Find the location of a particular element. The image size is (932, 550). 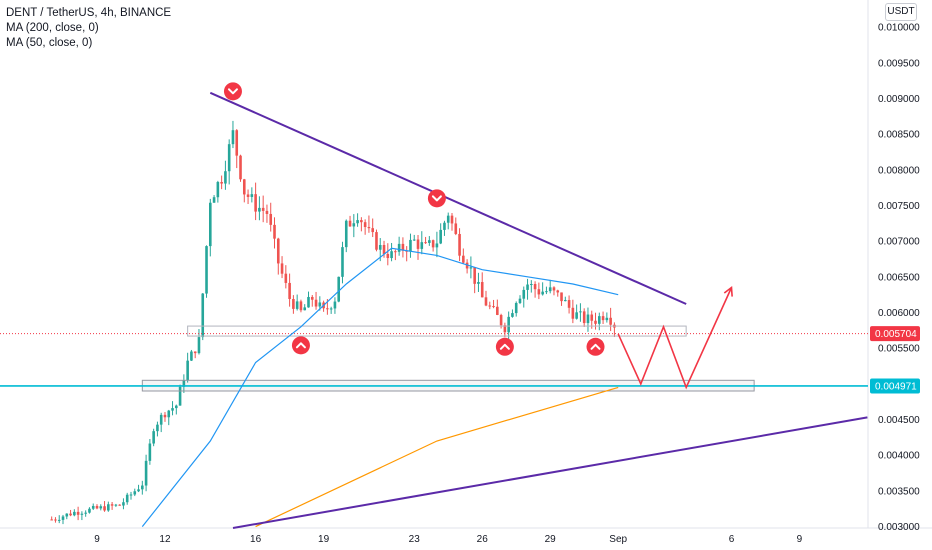

chevron-up-icon is located at coordinates (300, 345).